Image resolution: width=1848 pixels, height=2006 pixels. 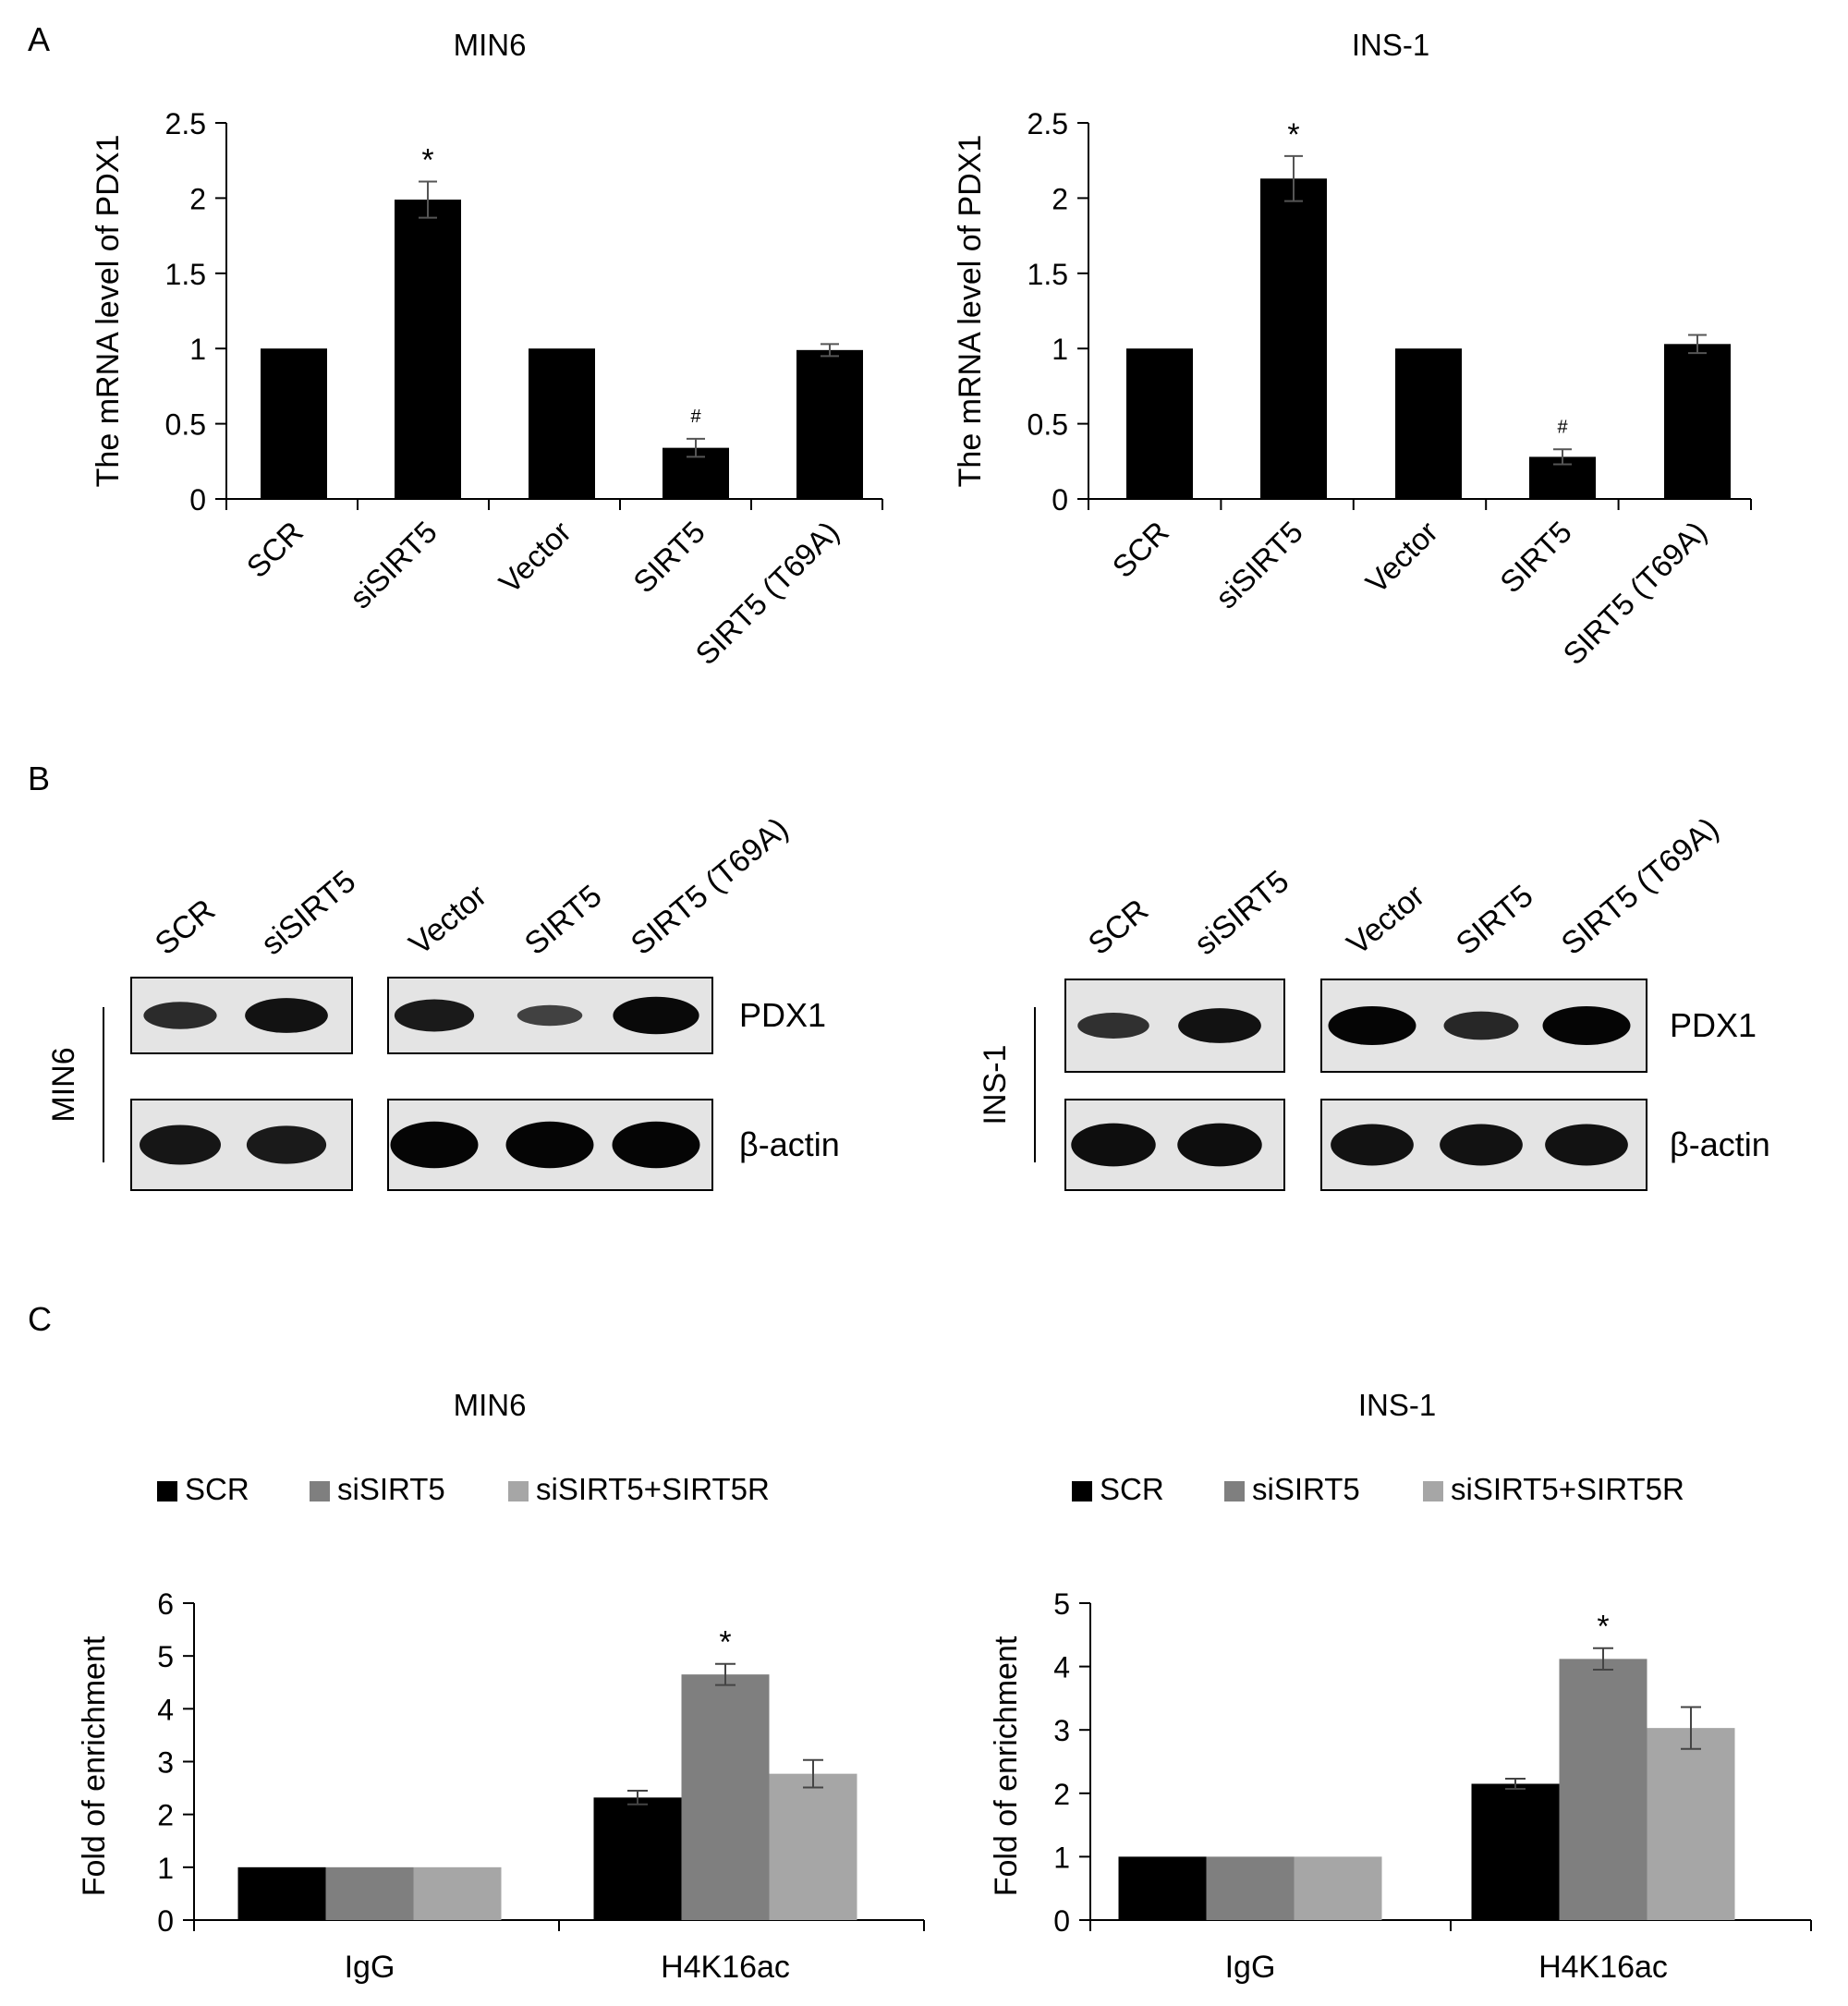 I want to click on cell-line-label: MIN6, so click(x=64, y=1085).